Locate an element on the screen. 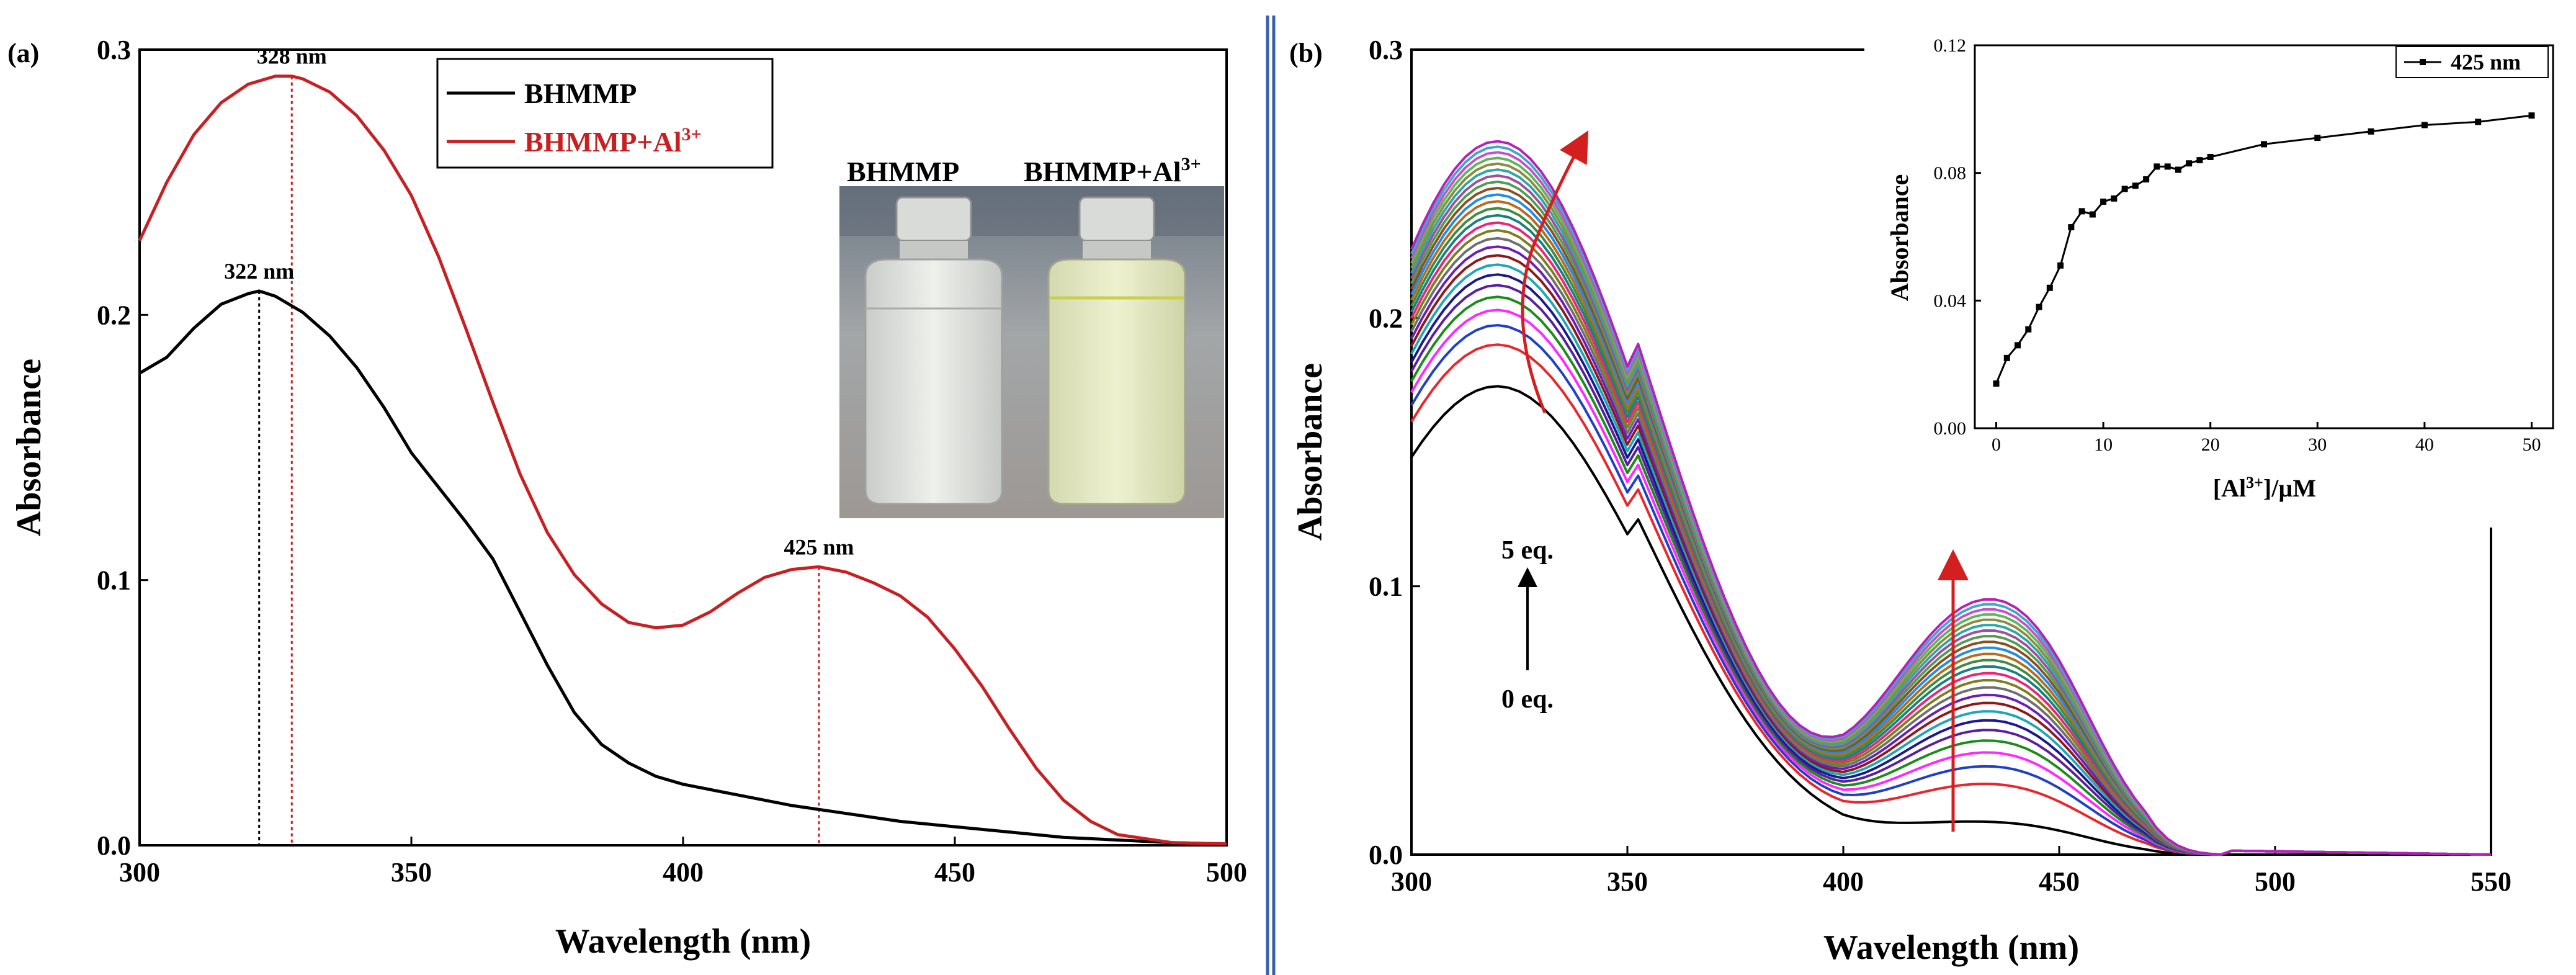  inset-x-tick-label: 20 is located at coordinates (2210, 444).